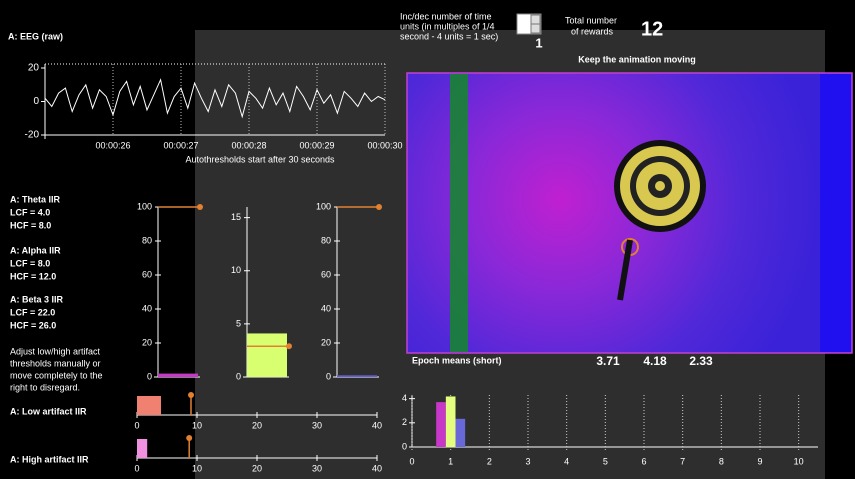 Image resolution: width=855 pixels, height=479 pixels. Describe the element at coordinates (56, 375) in the screenshot. I see `artifact-note: move completely to the` at that location.